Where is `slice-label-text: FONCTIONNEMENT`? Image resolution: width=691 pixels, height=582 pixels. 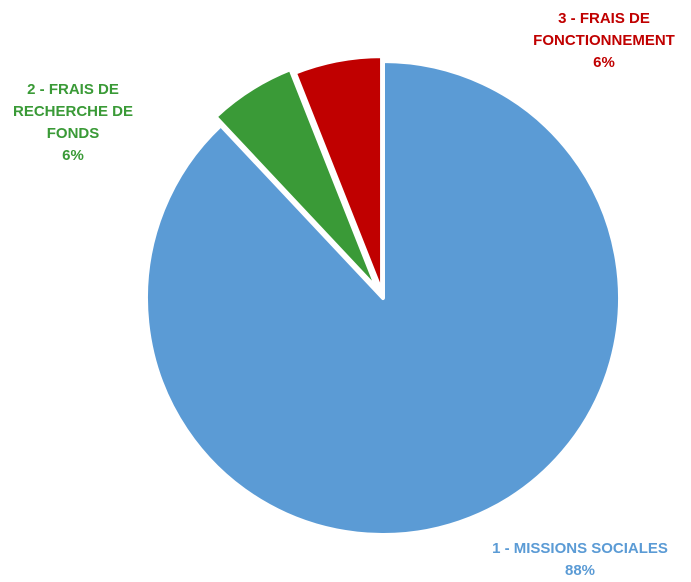 slice-label-text: FONCTIONNEMENT is located at coordinates (604, 40).